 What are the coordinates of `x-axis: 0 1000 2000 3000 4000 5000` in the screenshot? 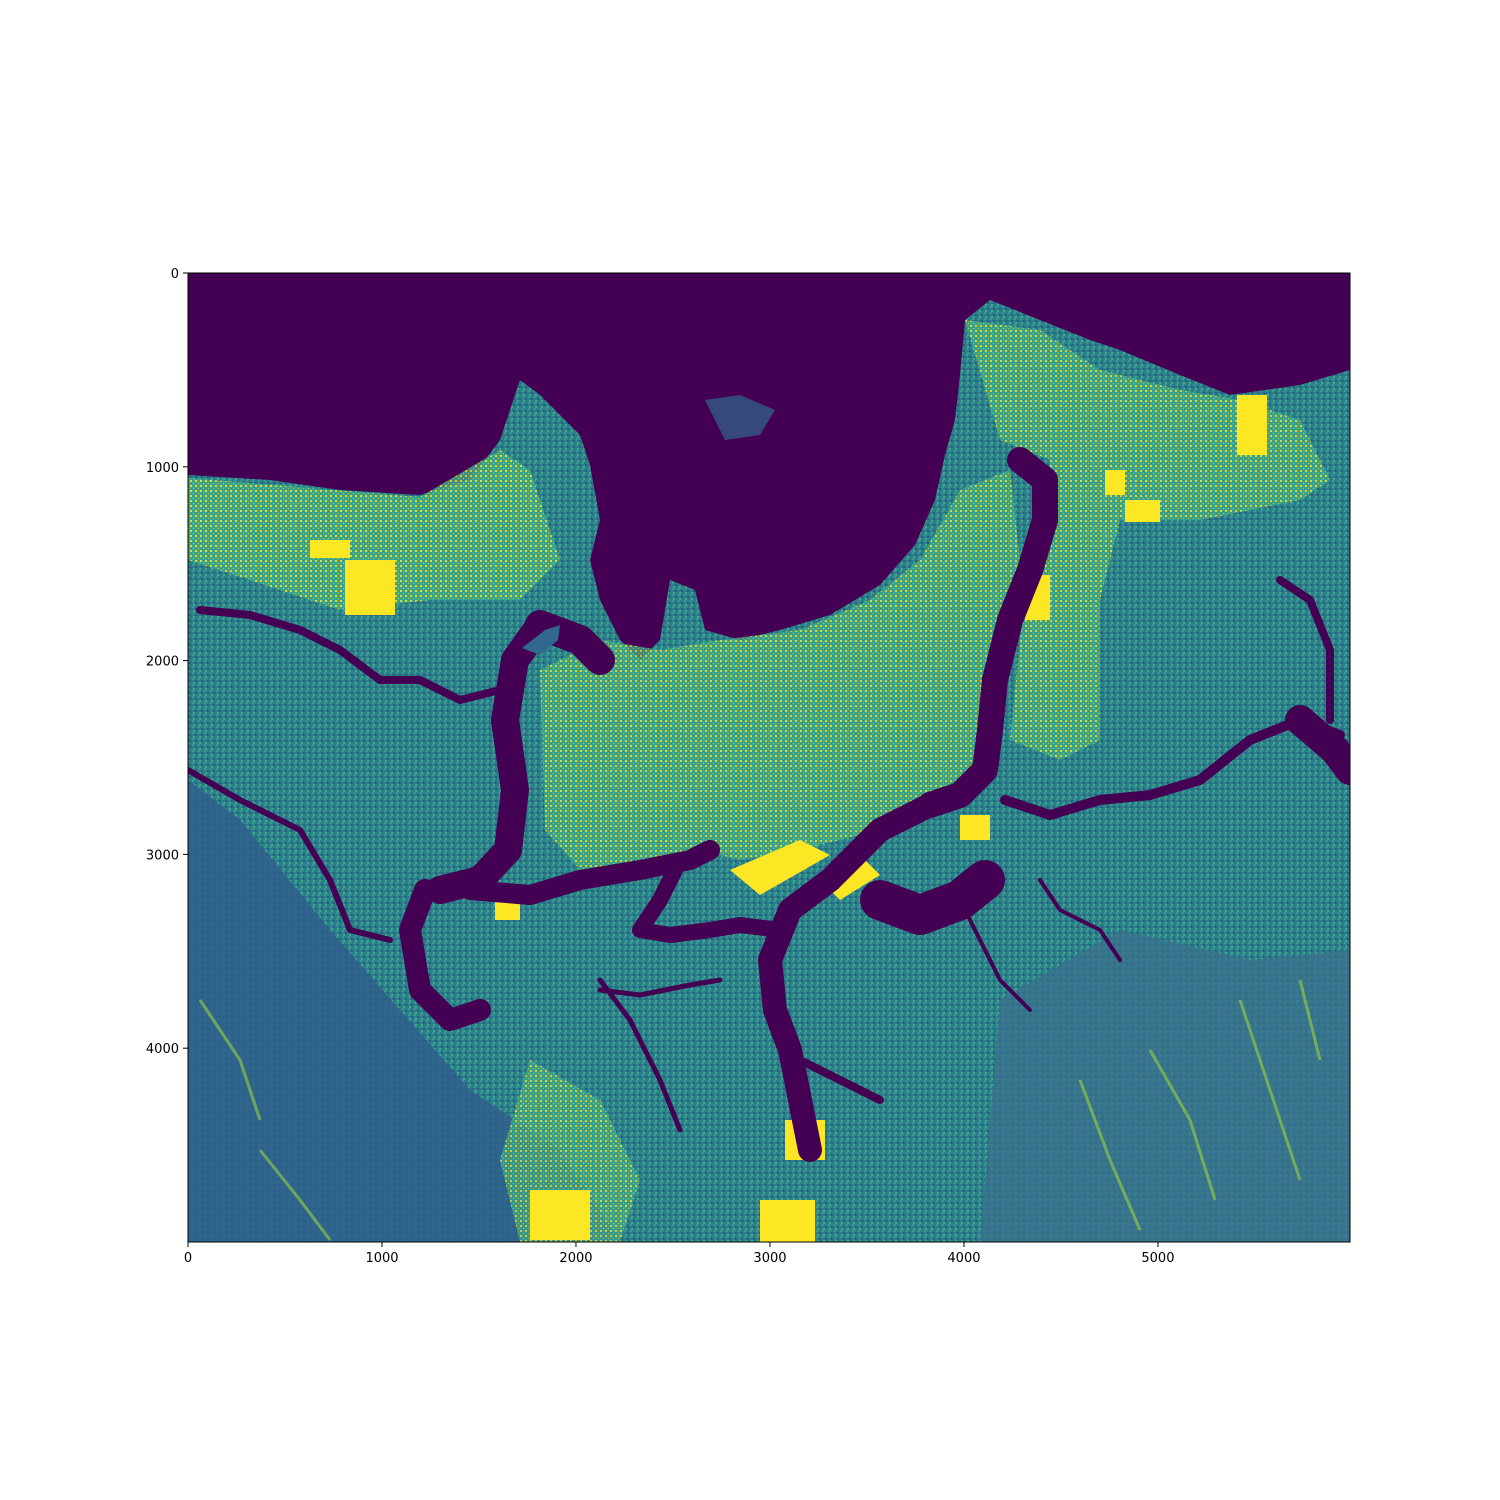 It's located at (679, 1254).